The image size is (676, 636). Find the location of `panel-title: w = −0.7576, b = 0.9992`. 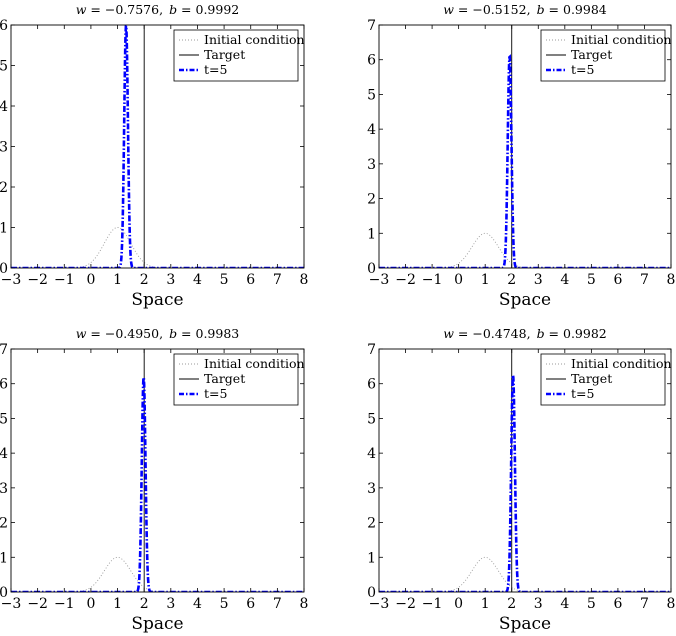

panel-title: w = −0.7576, b = 0.9992 is located at coordinates (158, 9).